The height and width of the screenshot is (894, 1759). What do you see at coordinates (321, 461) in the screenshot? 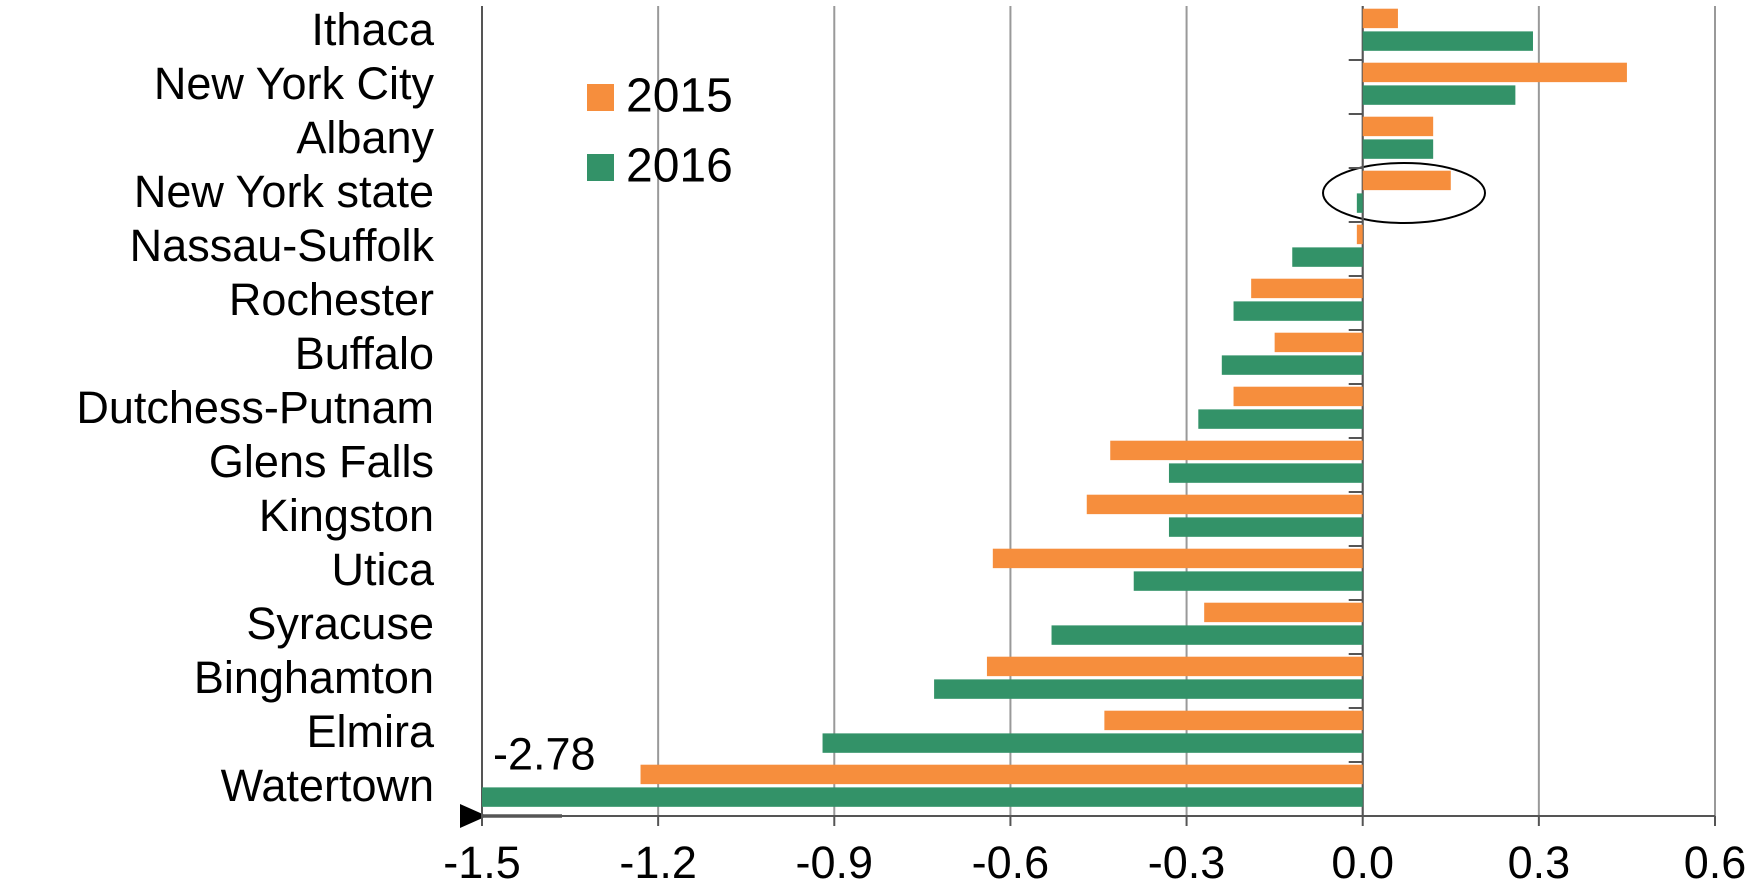
I see `y-tick-label: Glens Falls` at bounding box center [321, 461].